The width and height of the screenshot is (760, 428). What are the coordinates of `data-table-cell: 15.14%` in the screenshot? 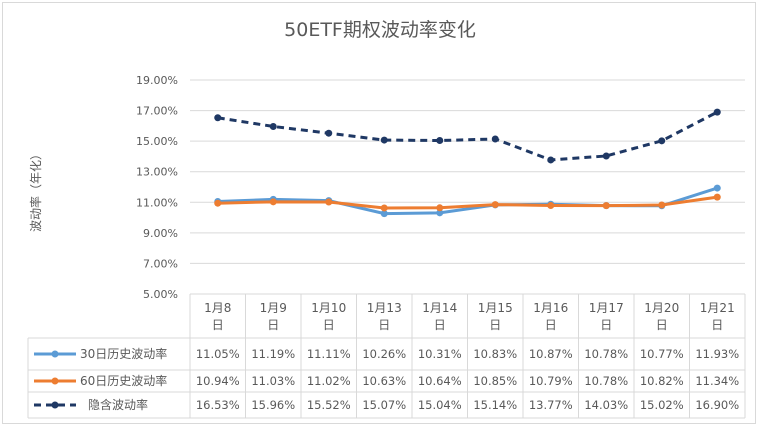 It's located at (495, 405).